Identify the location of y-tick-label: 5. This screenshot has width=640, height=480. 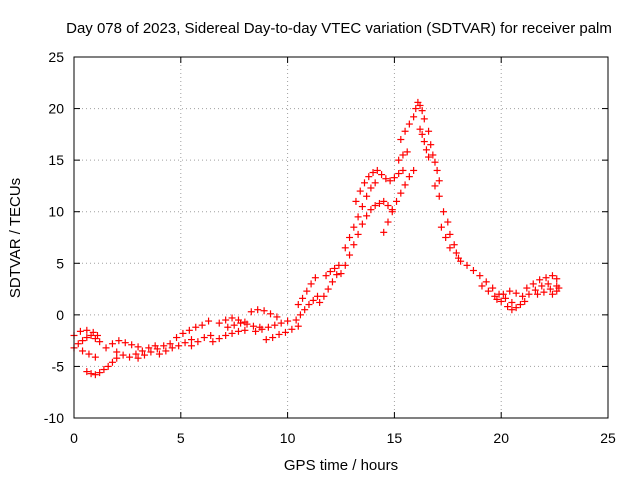
(60, 263).